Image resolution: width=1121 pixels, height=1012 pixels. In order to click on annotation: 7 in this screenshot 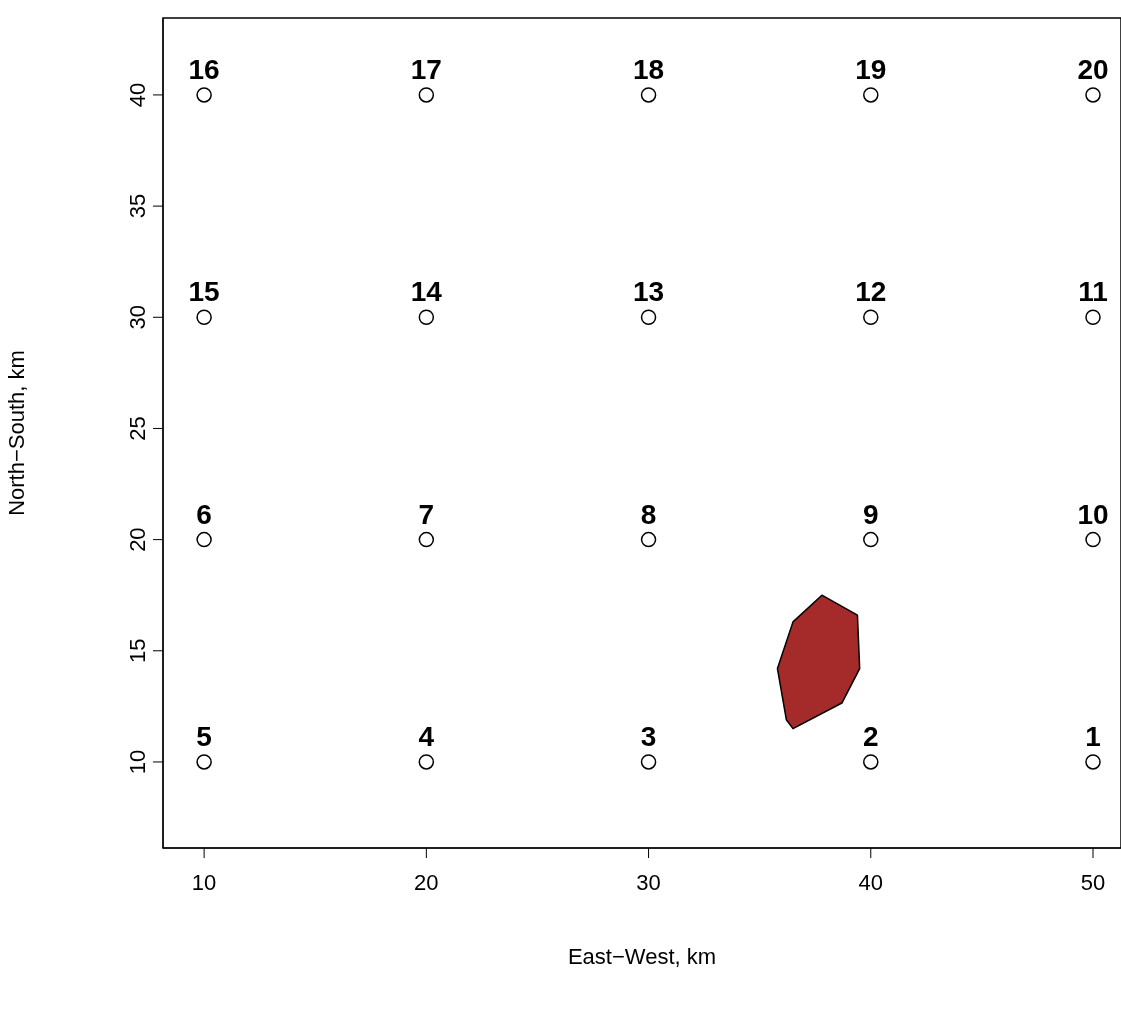, I will do `click(426, 514)`.